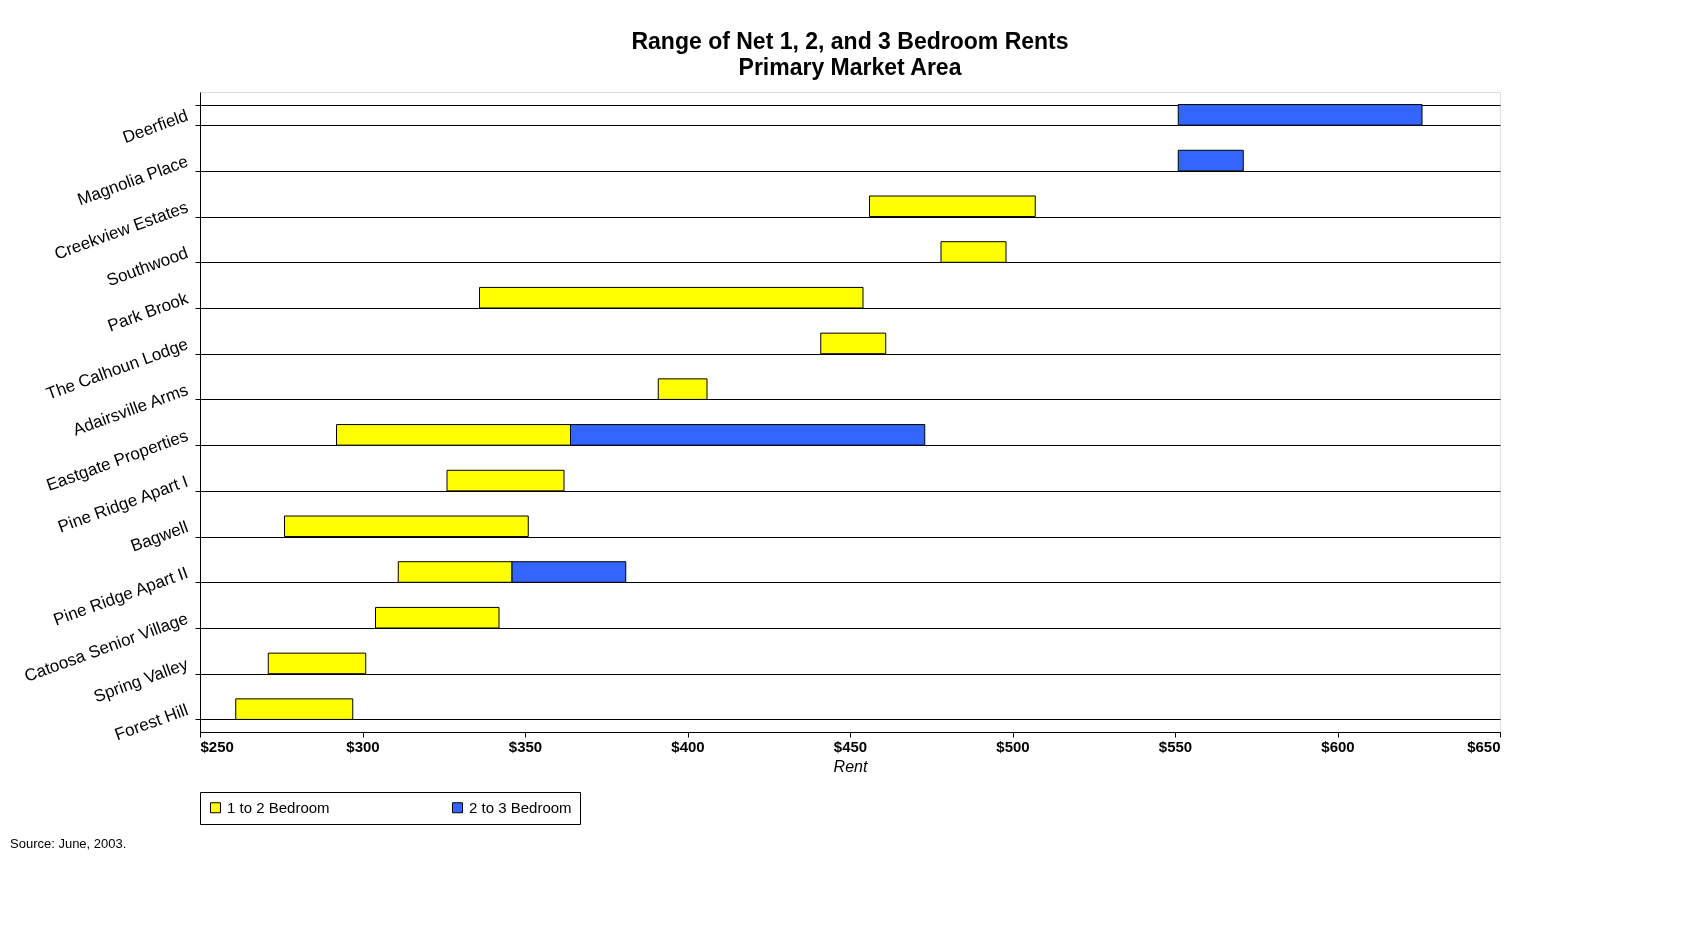 This screenshot has height=929, width=1696. What do you see at coordinates (1484, 746) in the screenshot?
I see `x-tick-label: $650` at bounding box center [1484, 746].